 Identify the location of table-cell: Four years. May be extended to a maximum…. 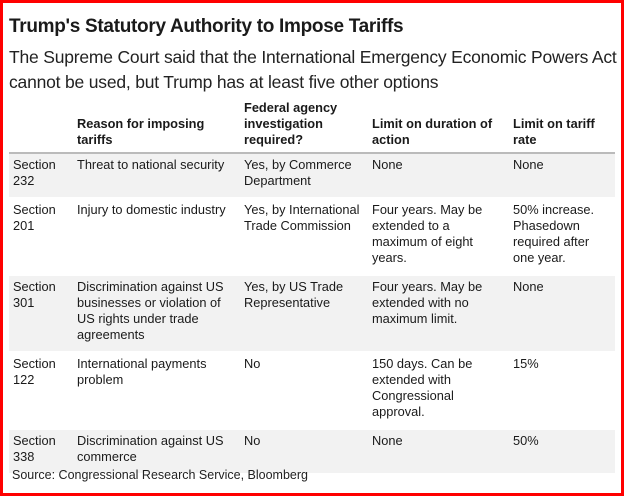
(438, 237).